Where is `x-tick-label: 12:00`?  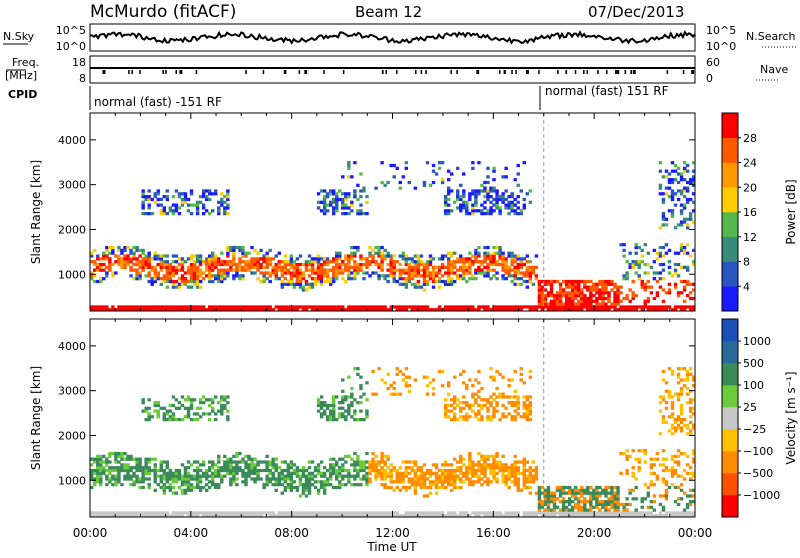
x-tick-label: 12:00 is located at coordinates (392, 533).